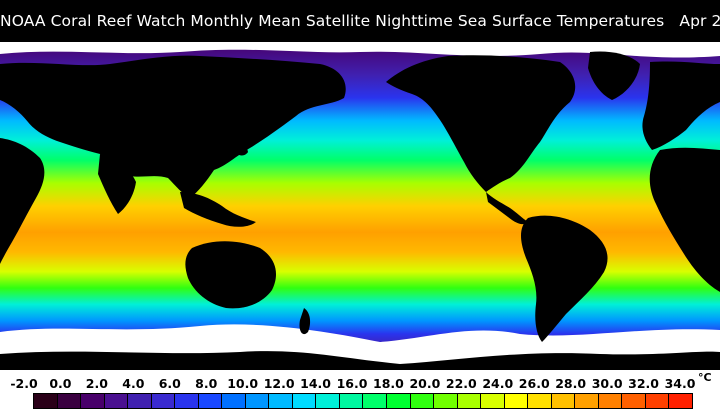 The width and height of the screenshot is (720, 411). Describe the element at coordinates (705, 377) in the screenshot. I see `legend-unit: °C` at that location.